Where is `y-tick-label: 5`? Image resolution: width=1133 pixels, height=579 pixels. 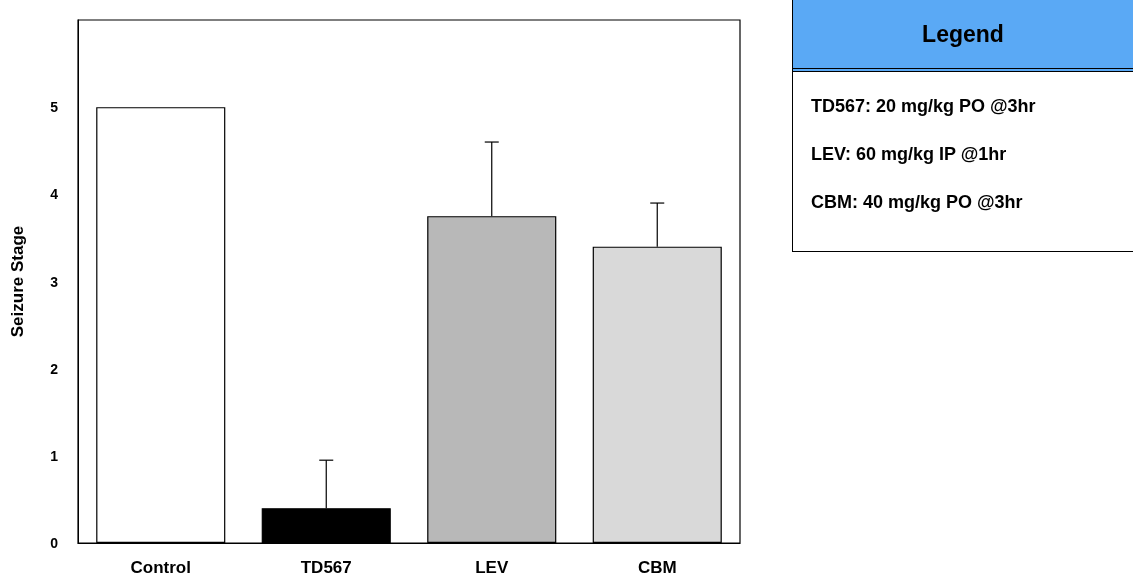 y-tick-label: 5 is located at coordinates (54, 107).